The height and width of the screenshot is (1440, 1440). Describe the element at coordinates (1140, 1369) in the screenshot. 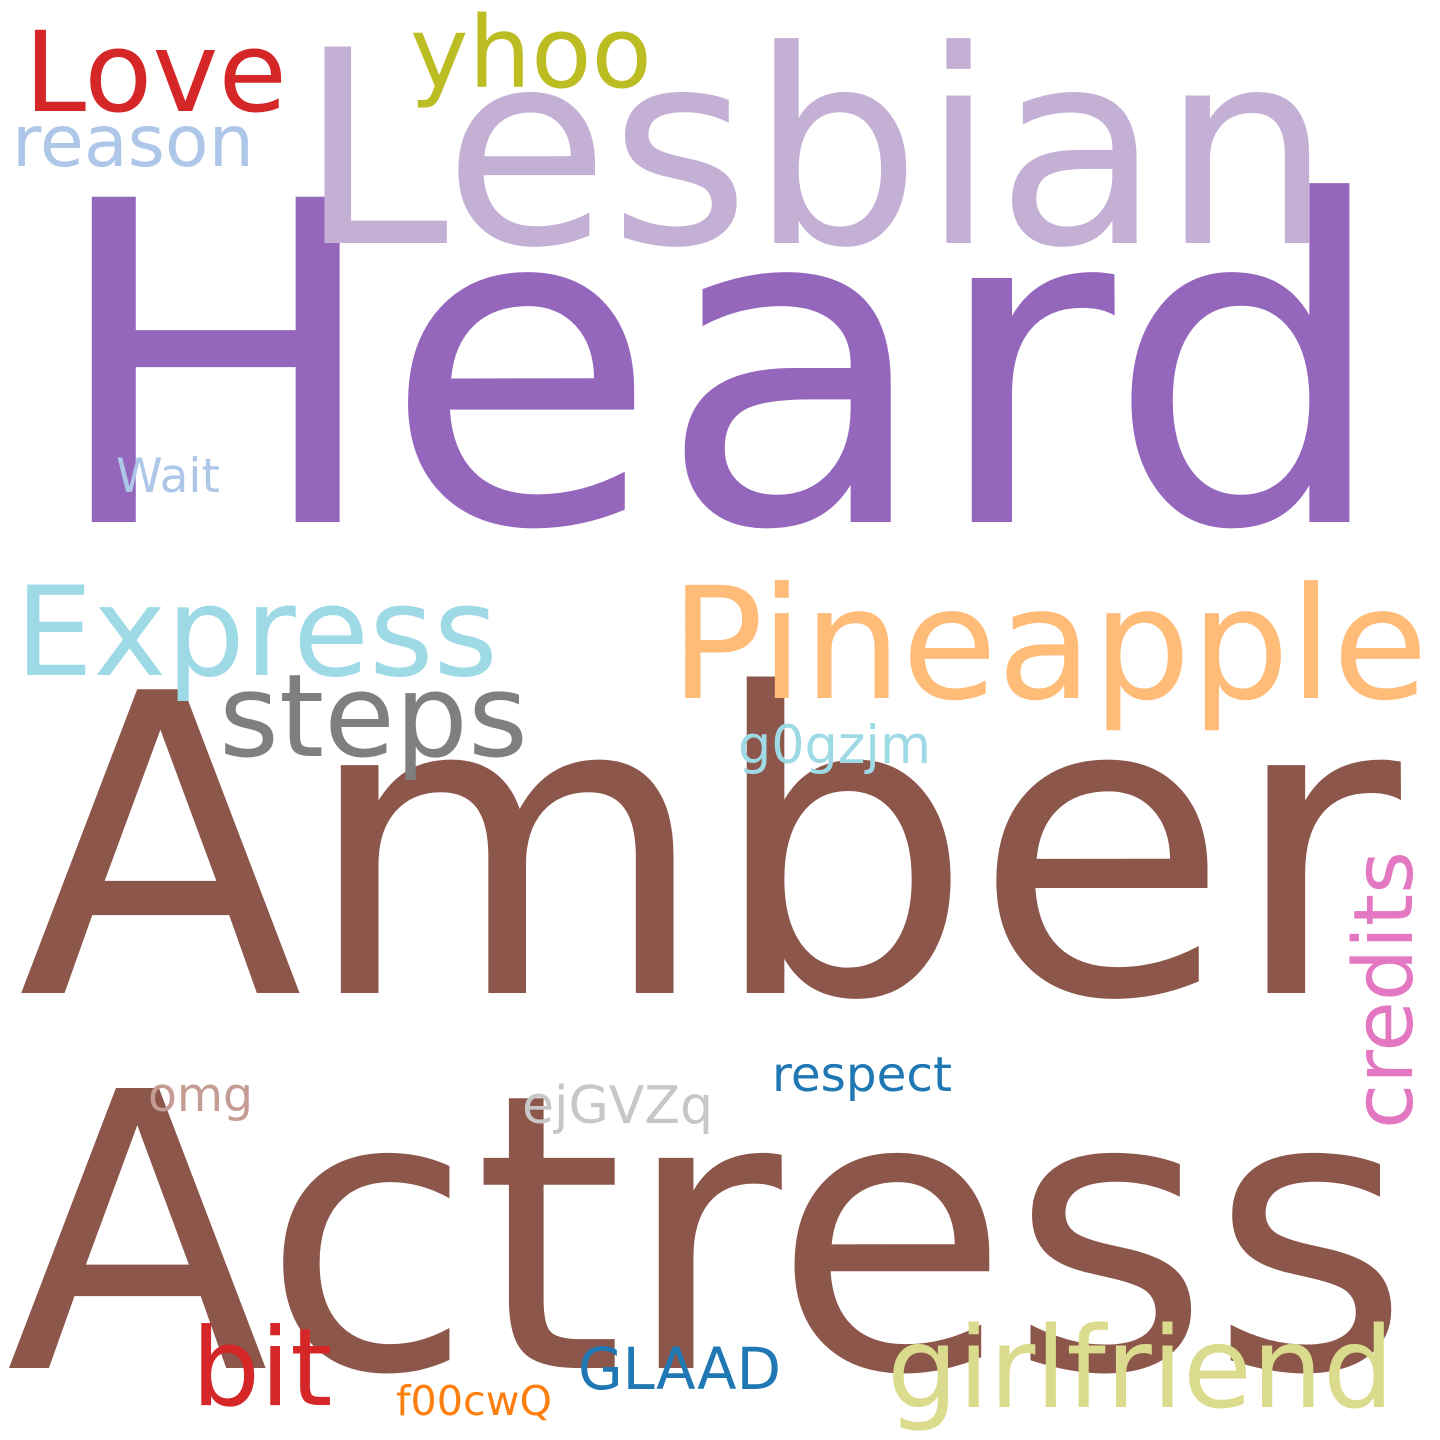

I see `word-girlfriend: girlfriend` at that location.